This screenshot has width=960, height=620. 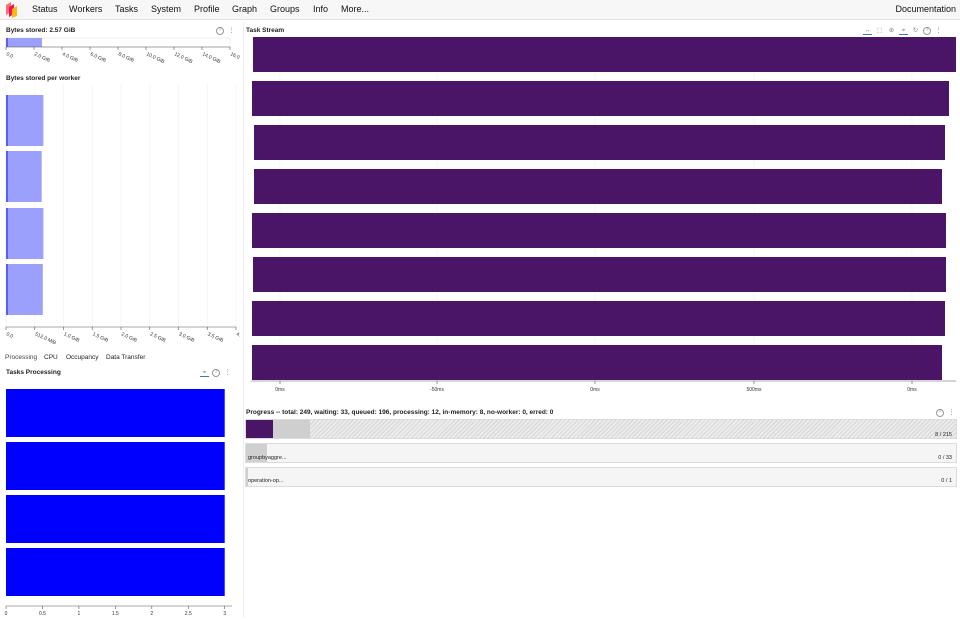 What do you see at coordinates (285, 9) in the screenshot?
I see `nav-groups: Groups` at bounding box center [285, 9].